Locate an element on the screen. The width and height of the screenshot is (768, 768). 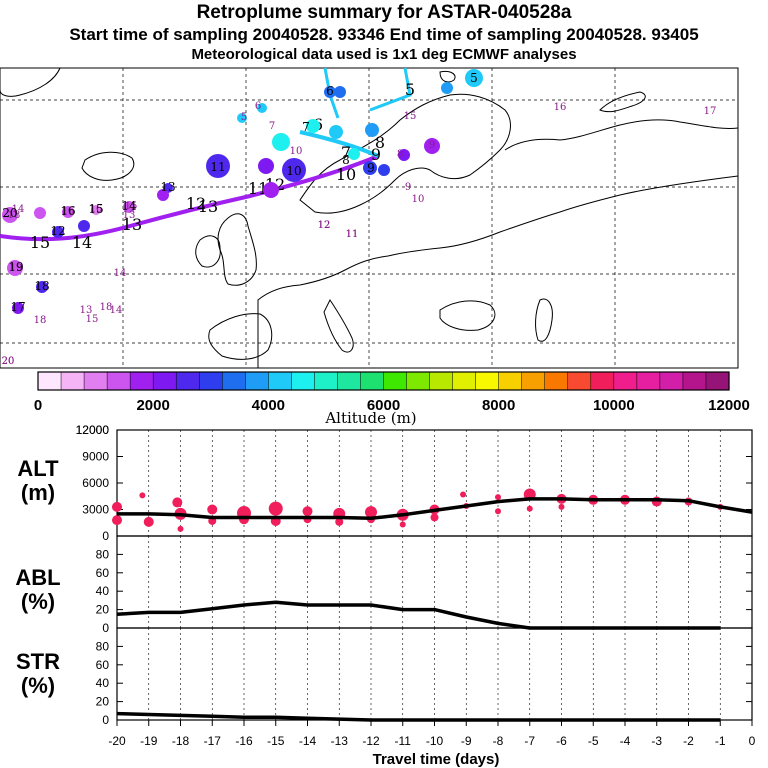
cluster-age-label: 10 is located at coordinates (418, 199).